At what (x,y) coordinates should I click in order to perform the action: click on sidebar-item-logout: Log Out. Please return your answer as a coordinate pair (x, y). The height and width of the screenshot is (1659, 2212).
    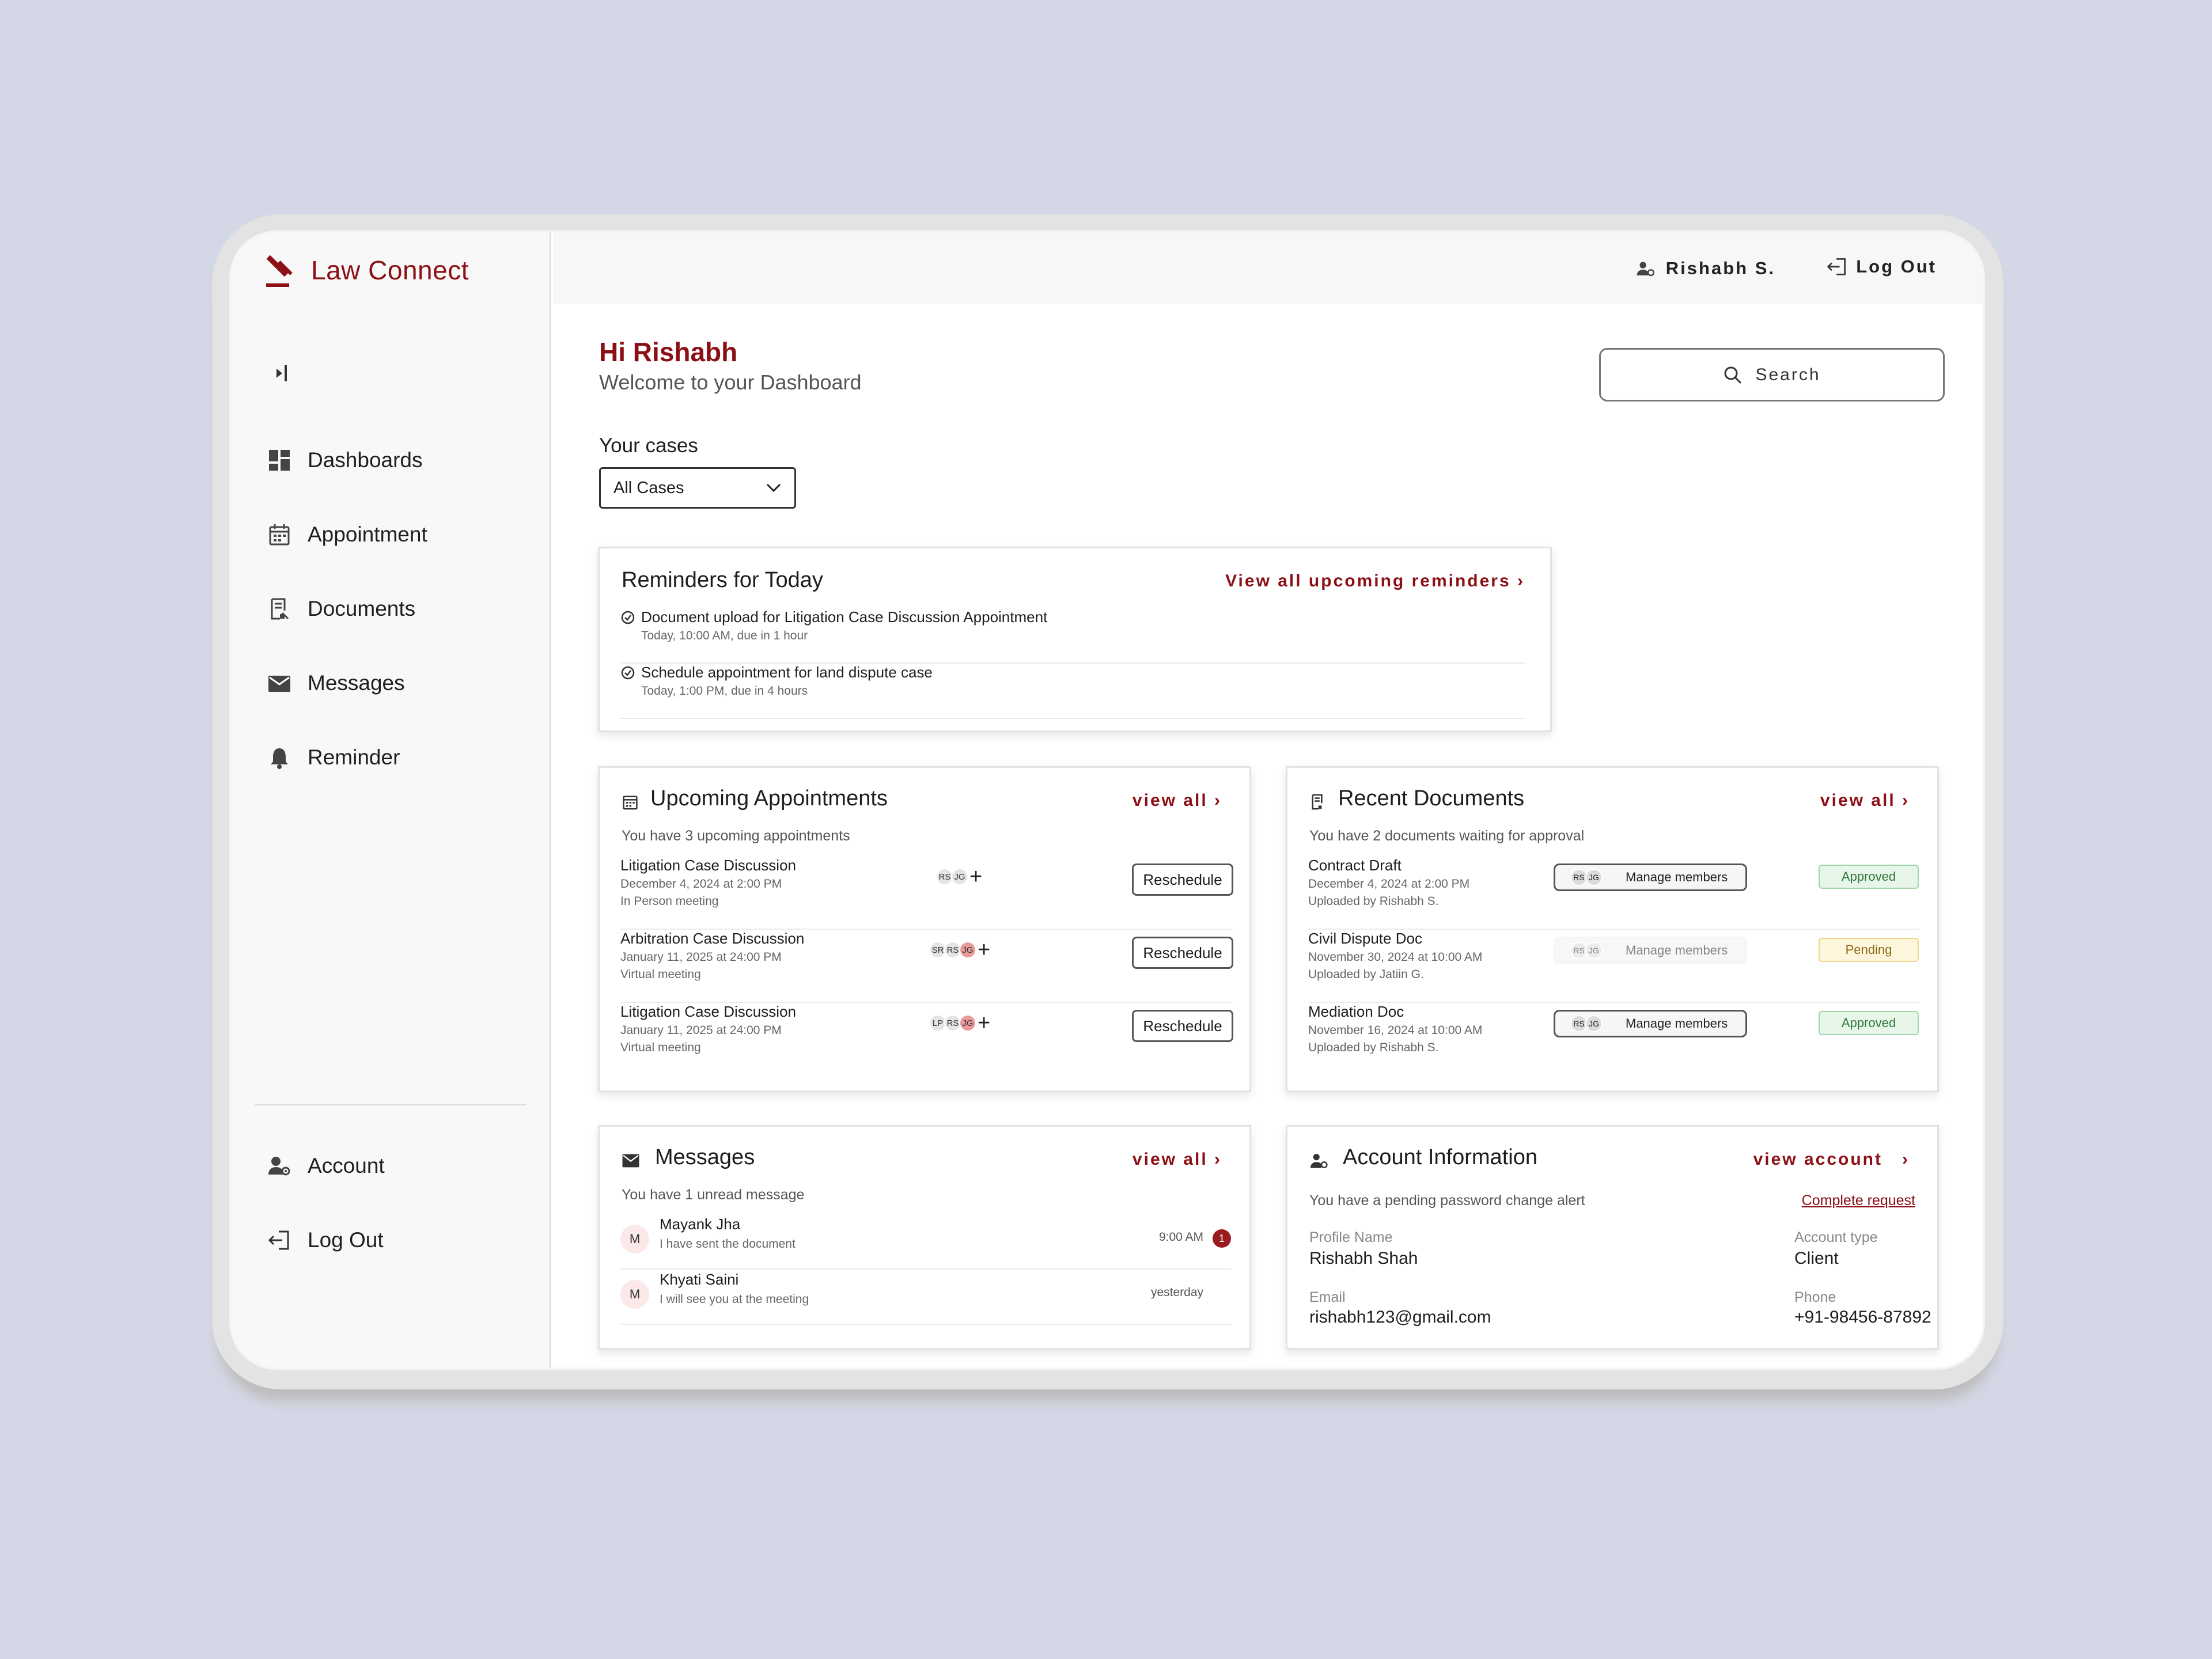
    Looking at the image, I should click on (399, 1240).